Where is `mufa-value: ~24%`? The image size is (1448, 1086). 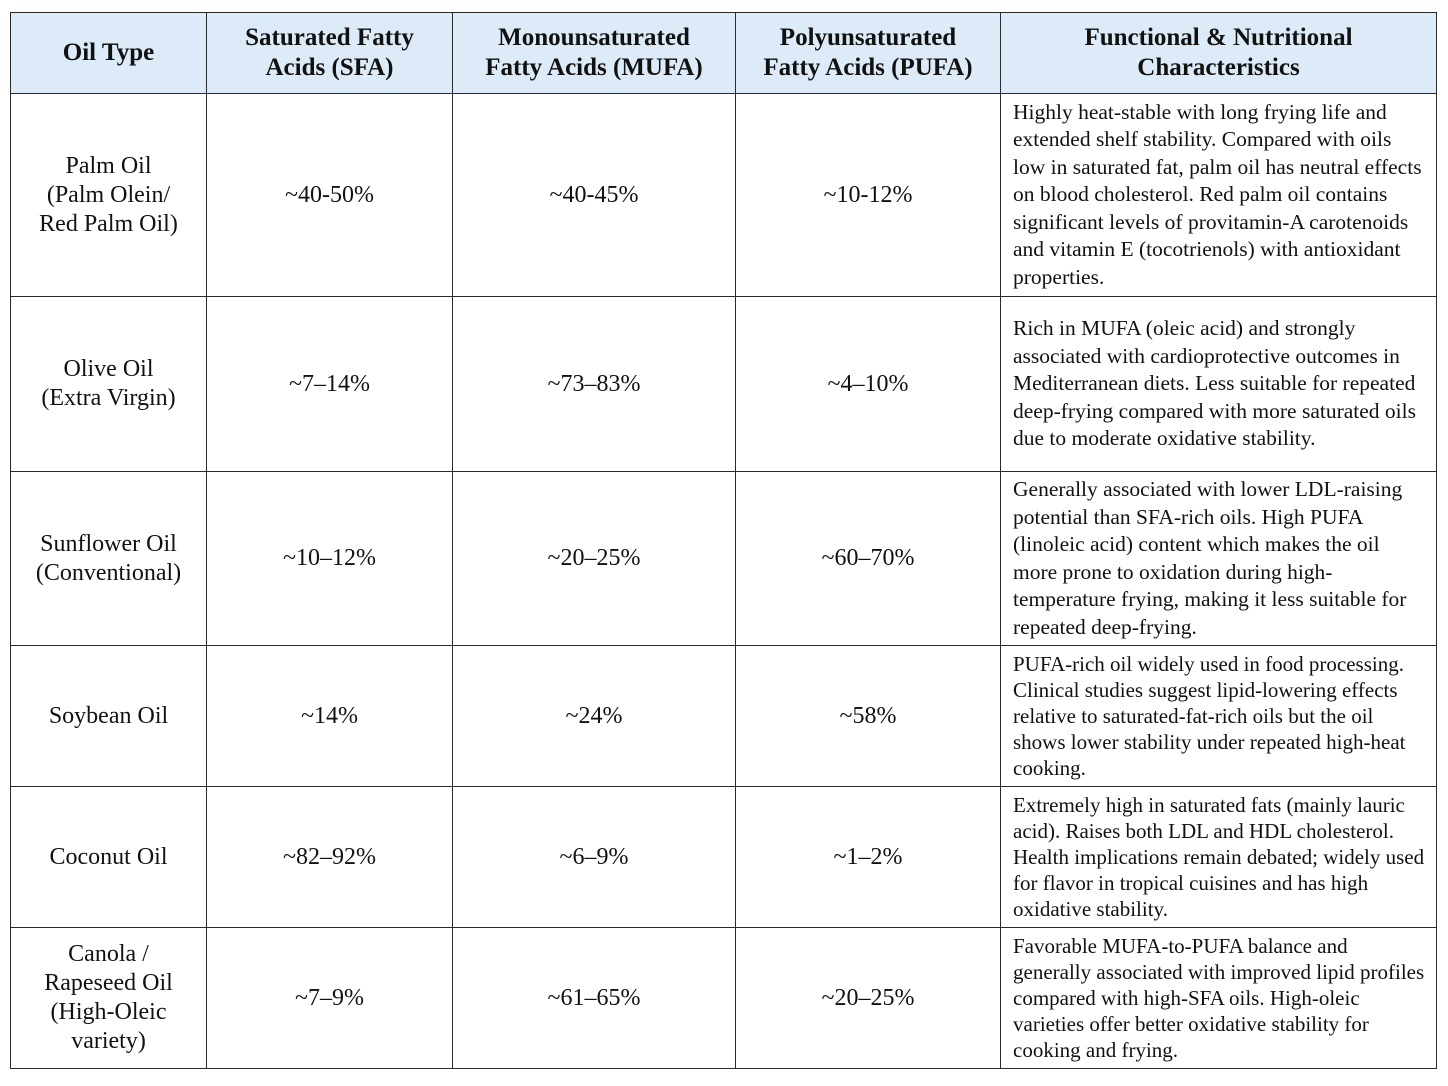
mufa-value: ~24% is located at coordinates (594, 716).